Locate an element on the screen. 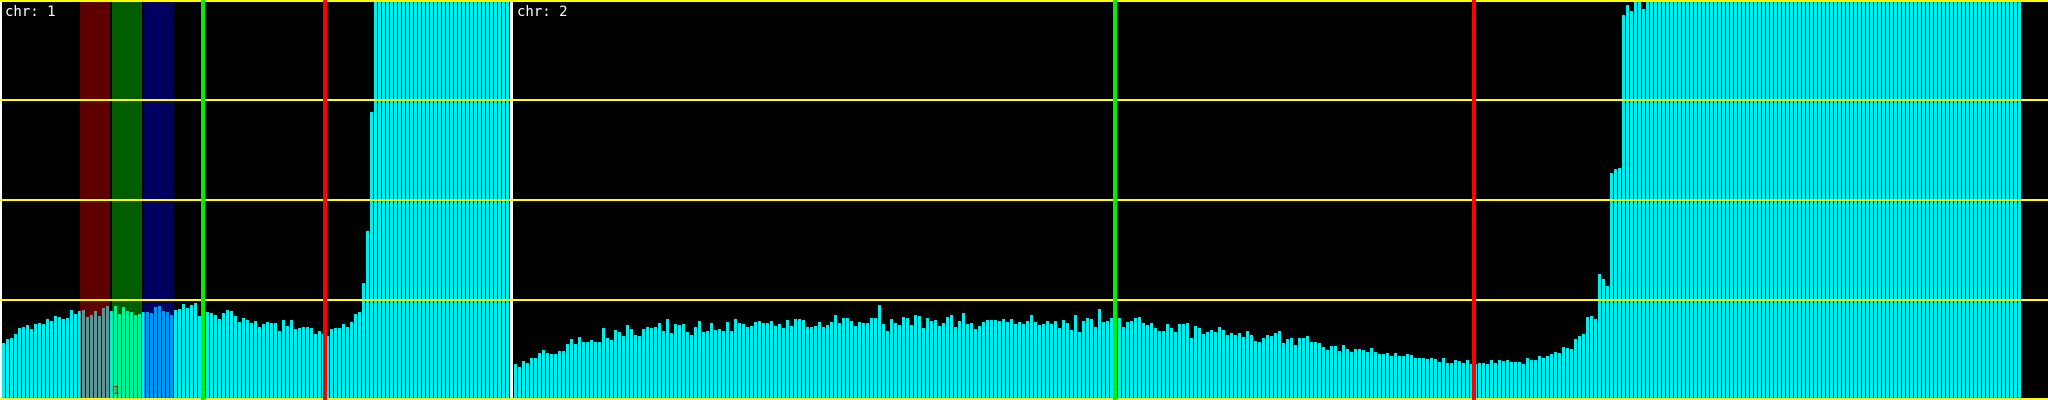 Image resolution: width=2048 pixels, height=400 pixels. marker-line is located at coordinates (1474, 200).